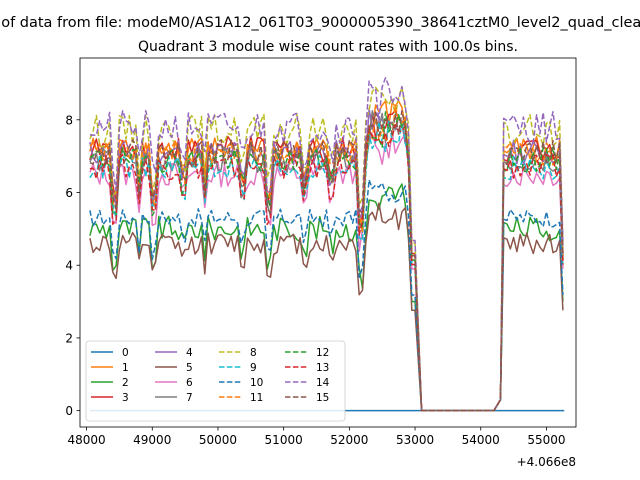 Image resolution: width=640 pixels, height=480 pixels. Describe the element at coordinates (256, 398) in the screenshot. I see `legend-label-11: 11` at that location.